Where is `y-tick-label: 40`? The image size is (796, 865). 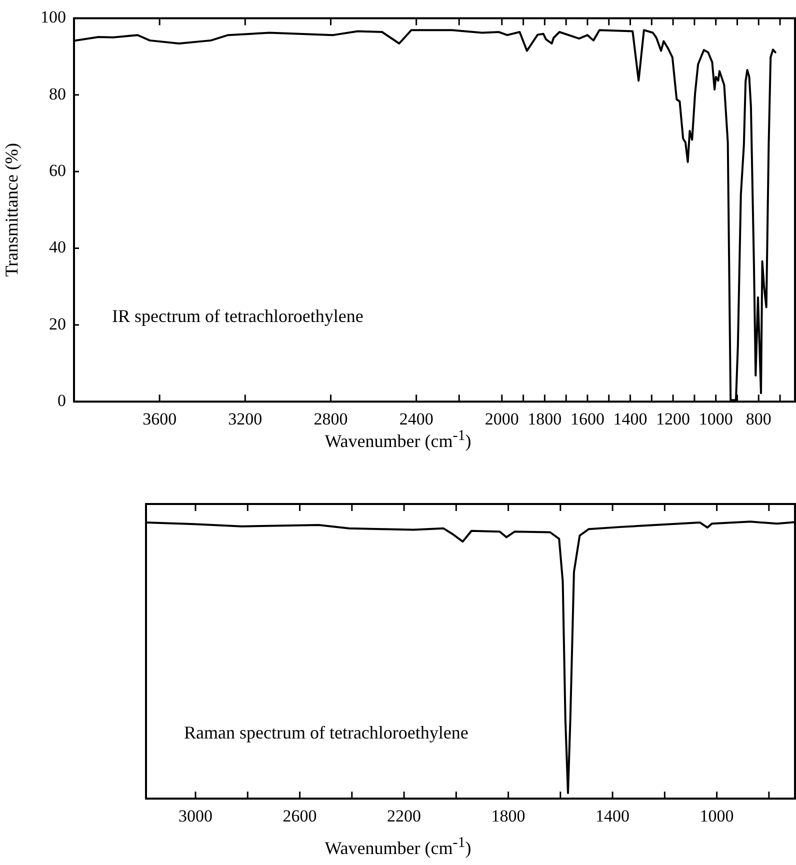 y-tick-label: 40 is located at coordinates (57, 247).